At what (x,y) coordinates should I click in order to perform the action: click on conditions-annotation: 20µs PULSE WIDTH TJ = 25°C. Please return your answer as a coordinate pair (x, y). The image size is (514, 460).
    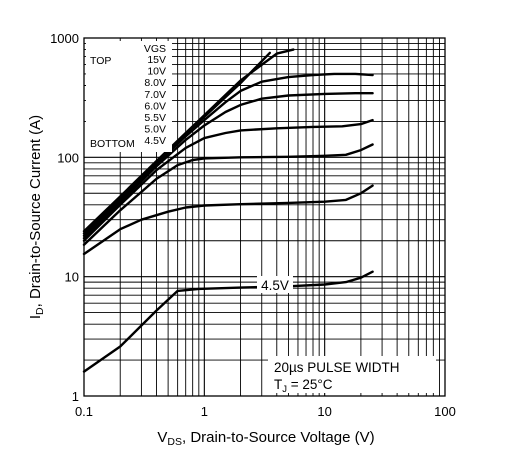
    Looking at the image, I should click on (352, 375).